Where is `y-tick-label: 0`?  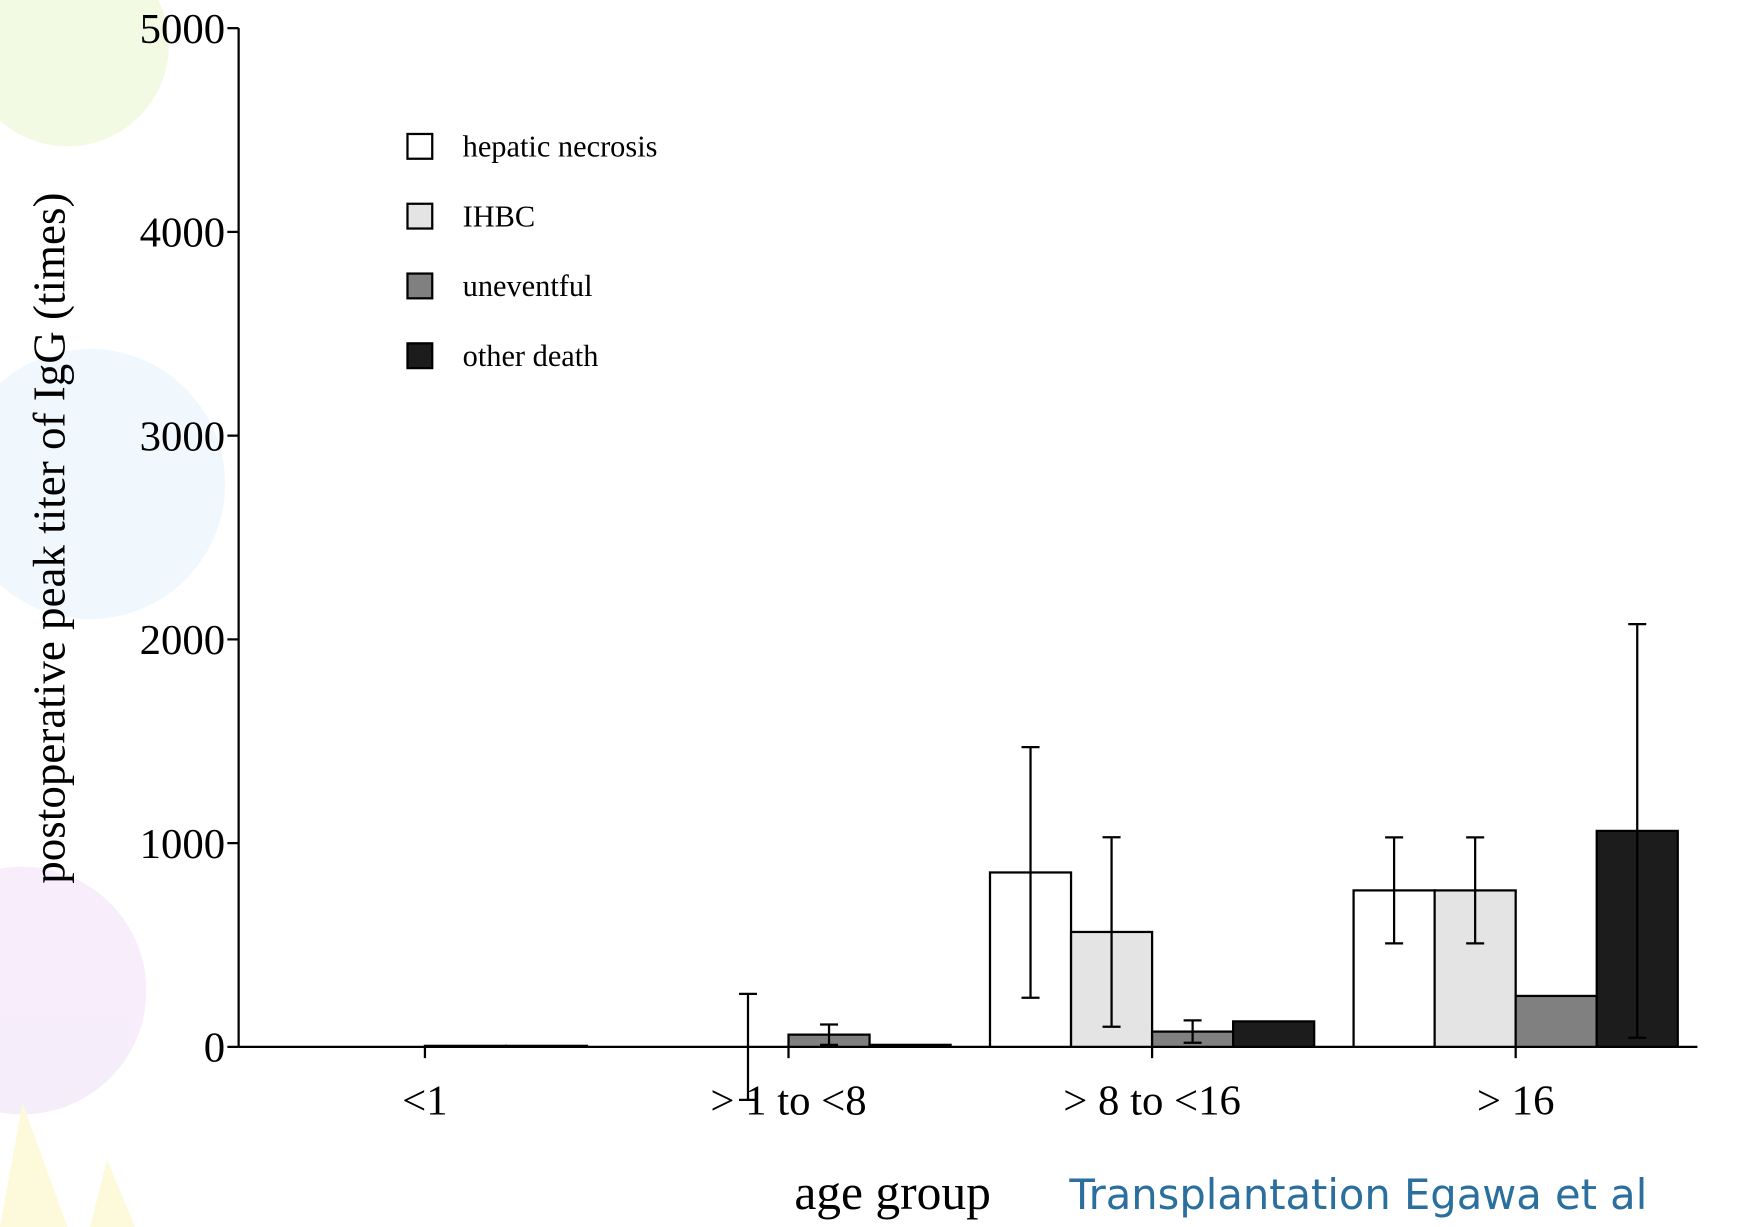
y-tick-label: 0 is located at coordinates (214, 1048).